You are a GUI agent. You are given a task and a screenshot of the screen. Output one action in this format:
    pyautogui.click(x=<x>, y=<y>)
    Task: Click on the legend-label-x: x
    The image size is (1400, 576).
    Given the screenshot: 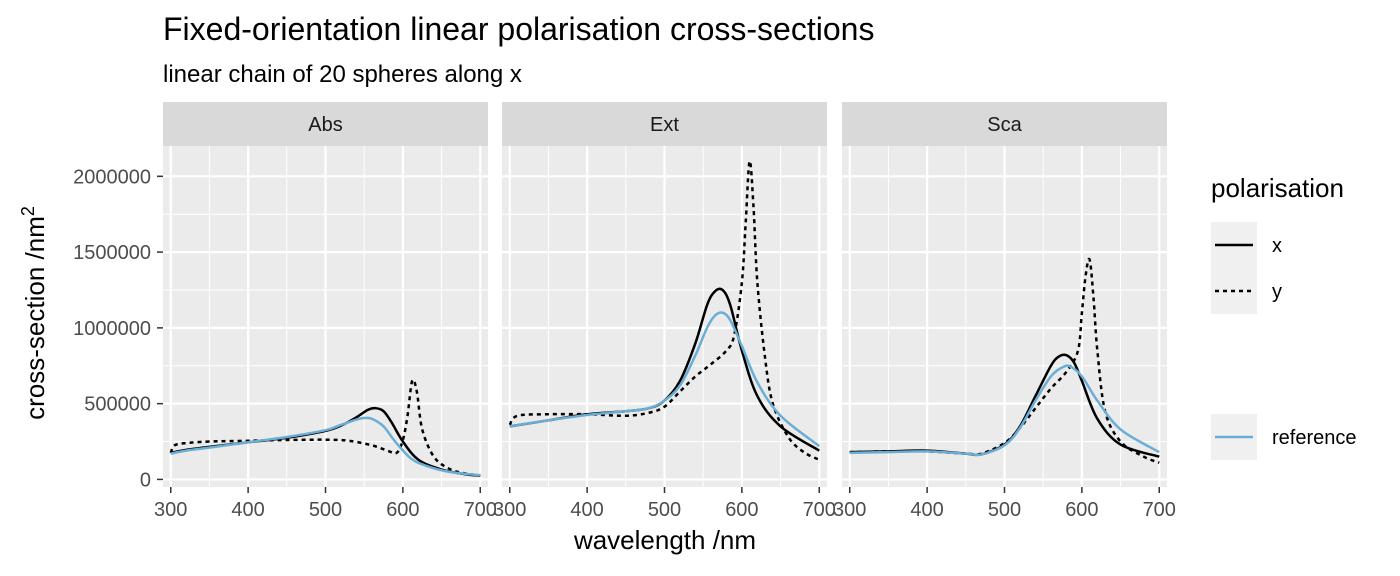 What is the action you would take?
    pyautogui.click(x=1277, y=246)
    